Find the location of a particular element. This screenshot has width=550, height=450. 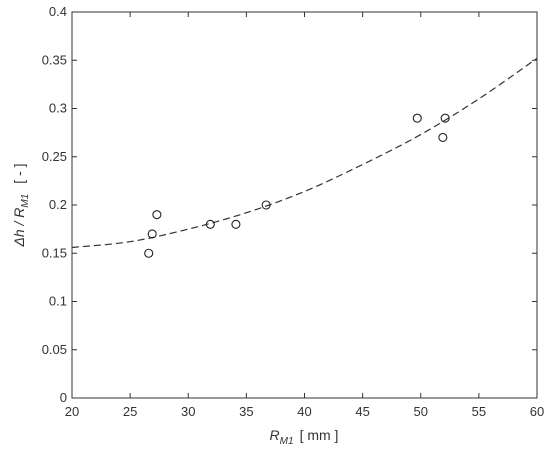

y-tick-label: 0.35 is located at coordinates (54, 59).